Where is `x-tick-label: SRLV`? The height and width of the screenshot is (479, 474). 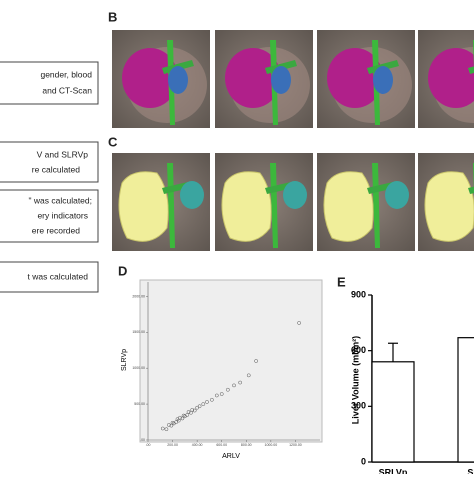
x-tick-label: SRLV is located at coordinates (470, 470).